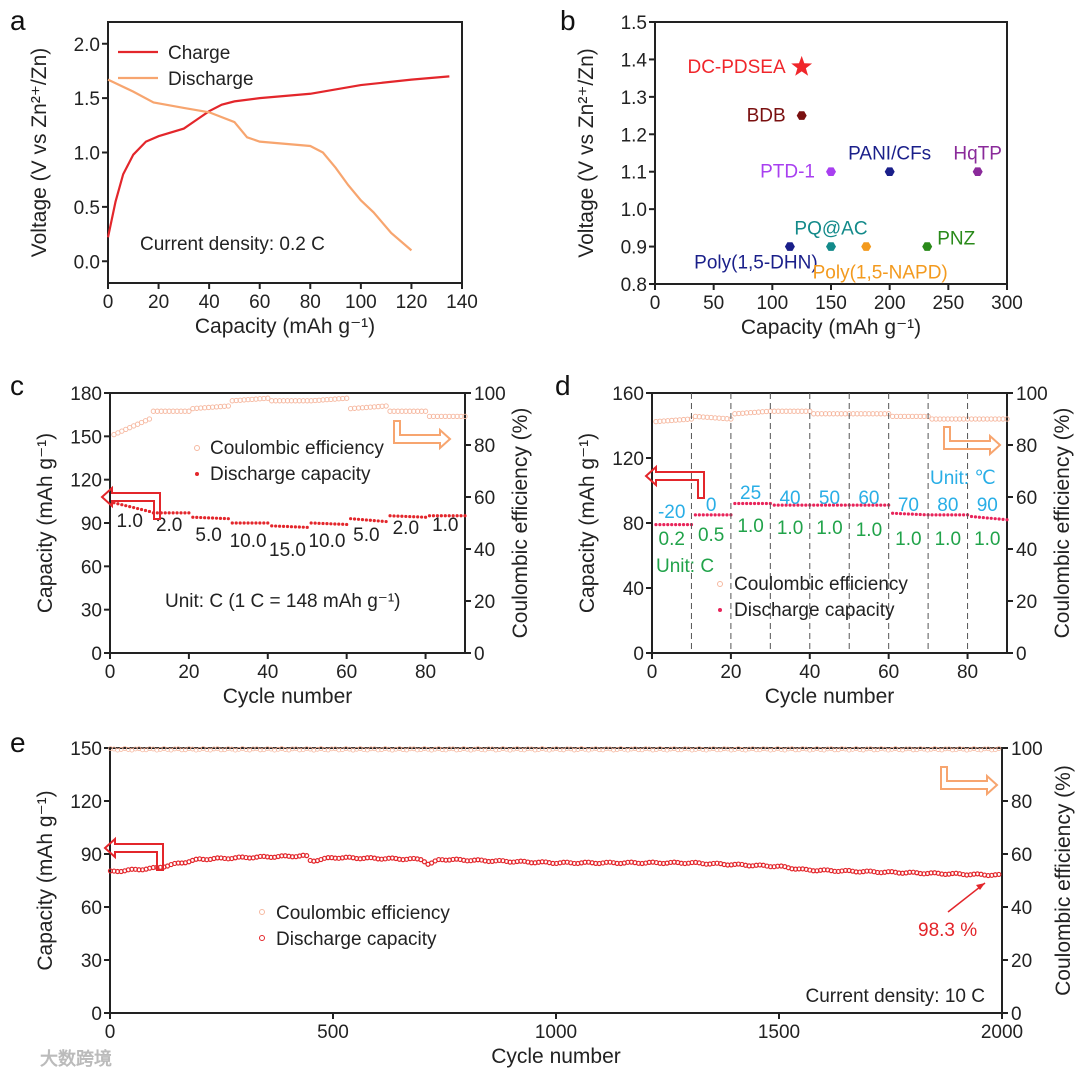 This screenshot has width=1080, height=1077. I want to click on panel-letter: a, so click(18, 20).